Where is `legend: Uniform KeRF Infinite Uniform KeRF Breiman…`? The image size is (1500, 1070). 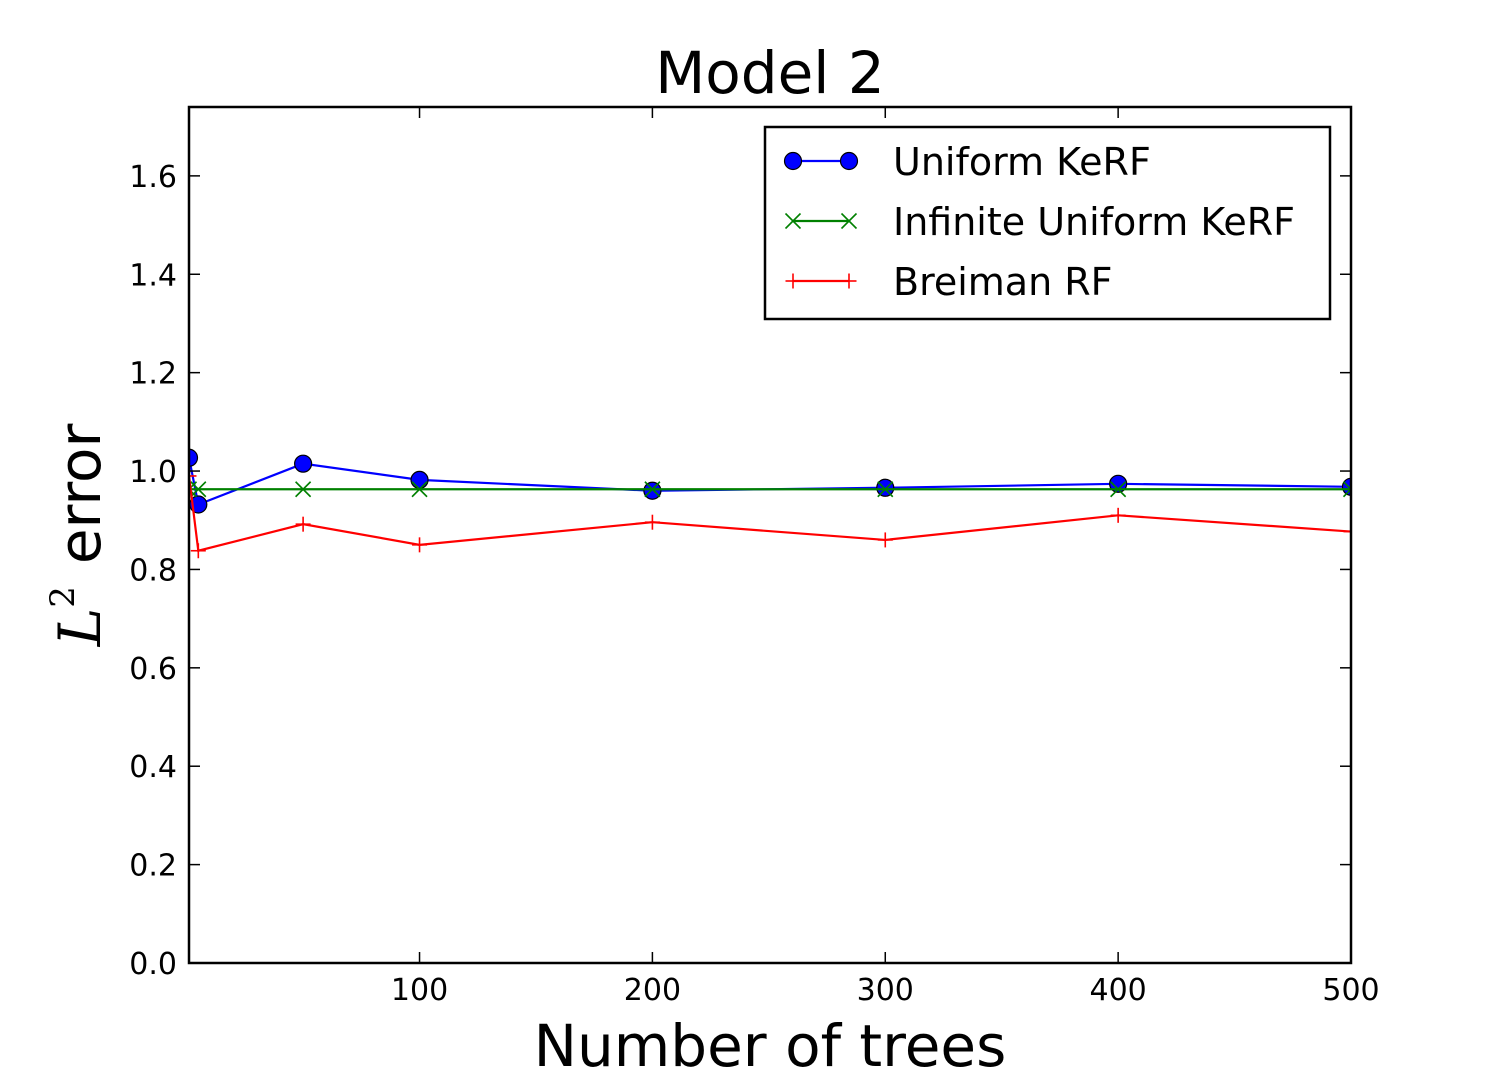
legend: Uniform KeRF Infinite Uniform KeRF Breiman… is located at coordinates (1047, 223).